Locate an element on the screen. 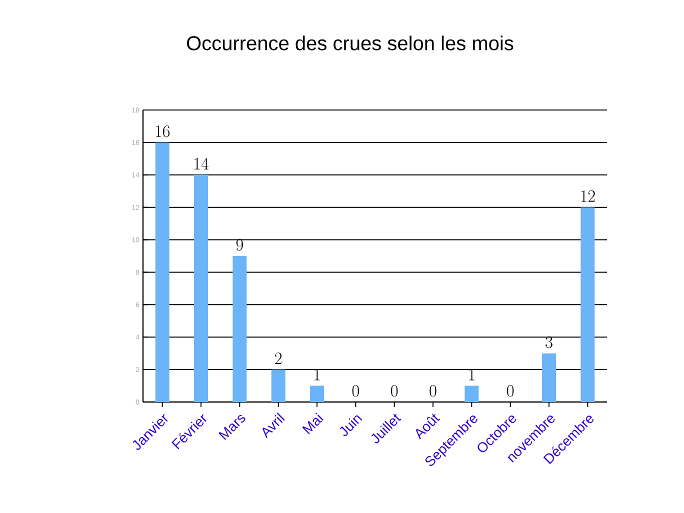  data-label: 16 is located at coordinates (163, 131).